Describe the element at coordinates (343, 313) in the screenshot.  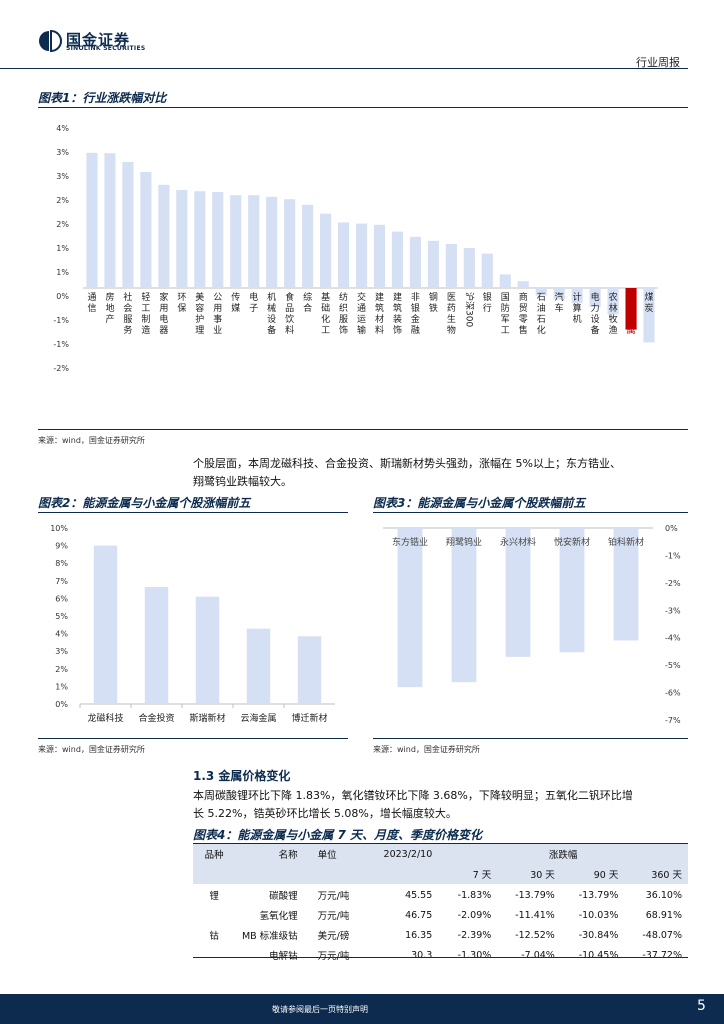
I see `x-tick-label: 纺织服饰` at that location.